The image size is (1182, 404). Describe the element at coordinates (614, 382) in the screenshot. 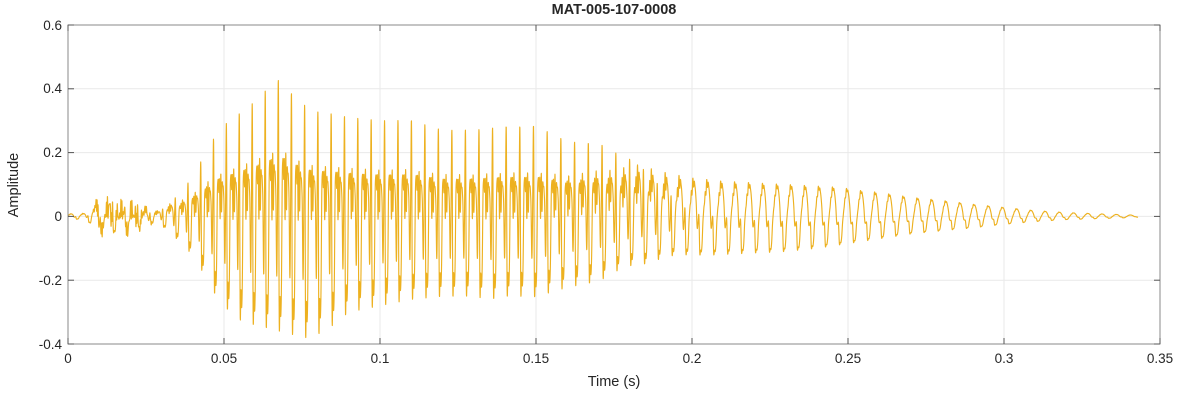

I see `x-axis-label: Time (s)` at that location.